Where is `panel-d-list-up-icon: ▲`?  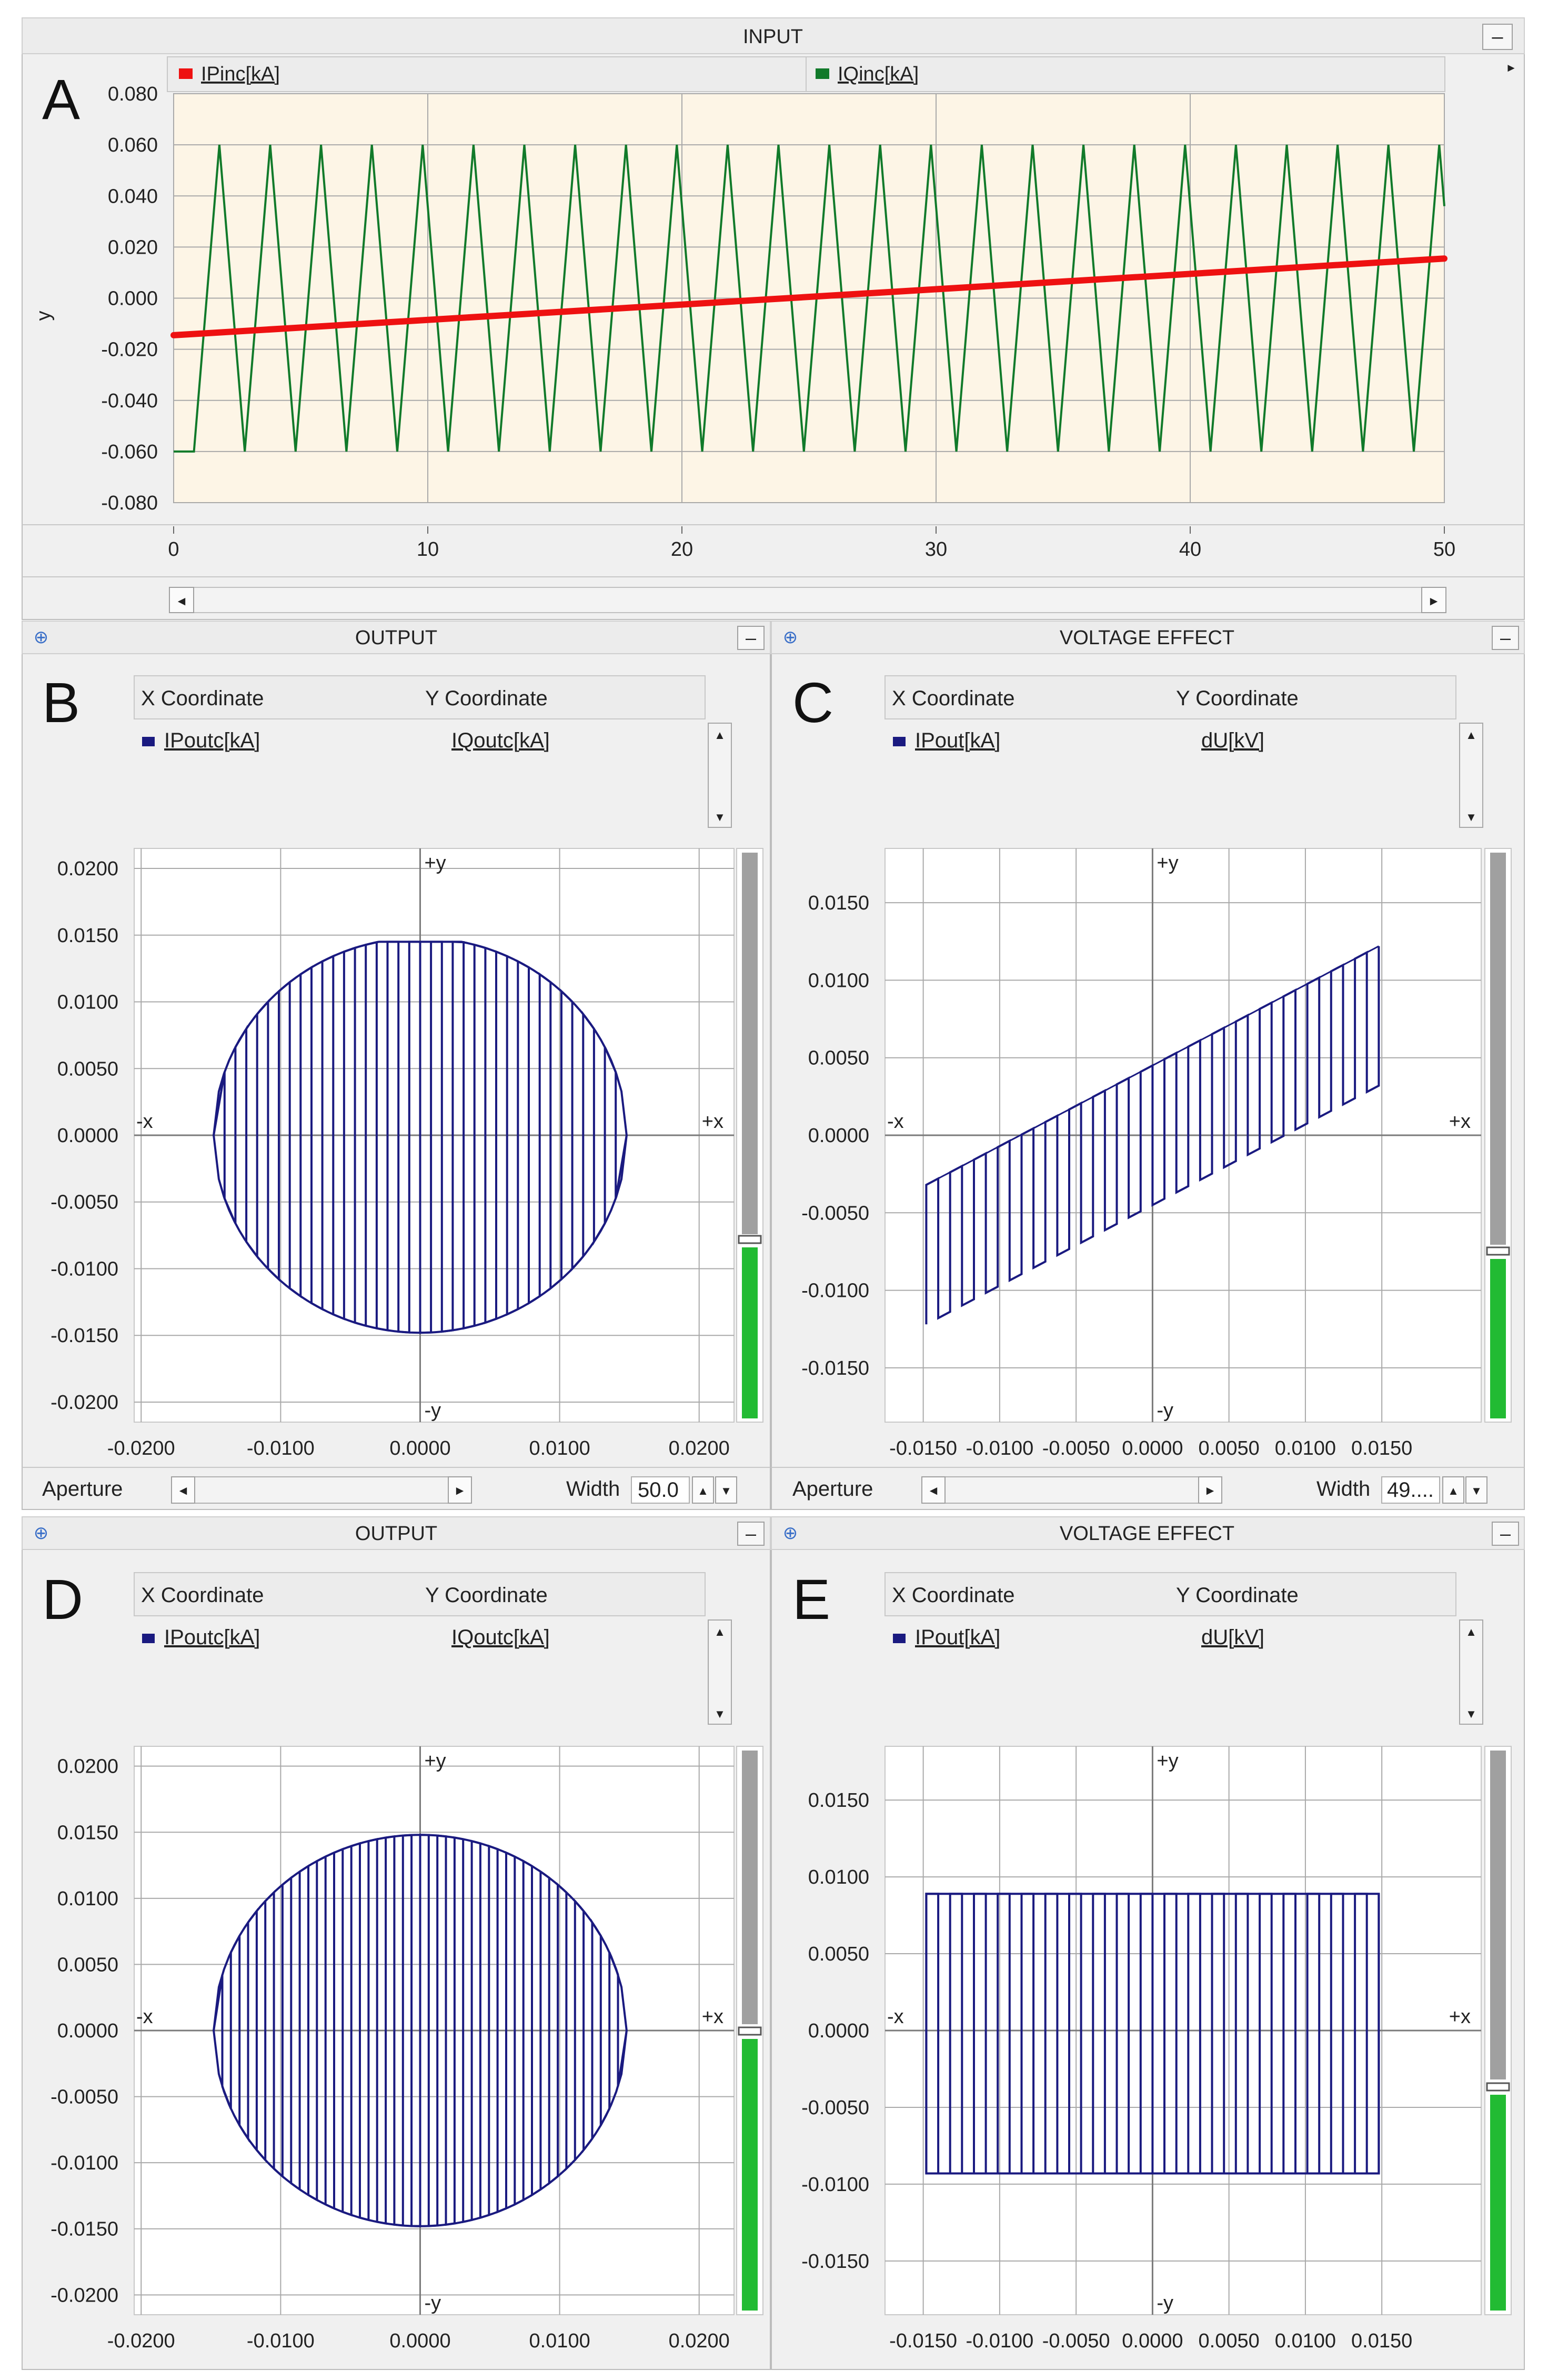
panel-d-list-up-icon: ▲ is located at coordinates (720, 1631).